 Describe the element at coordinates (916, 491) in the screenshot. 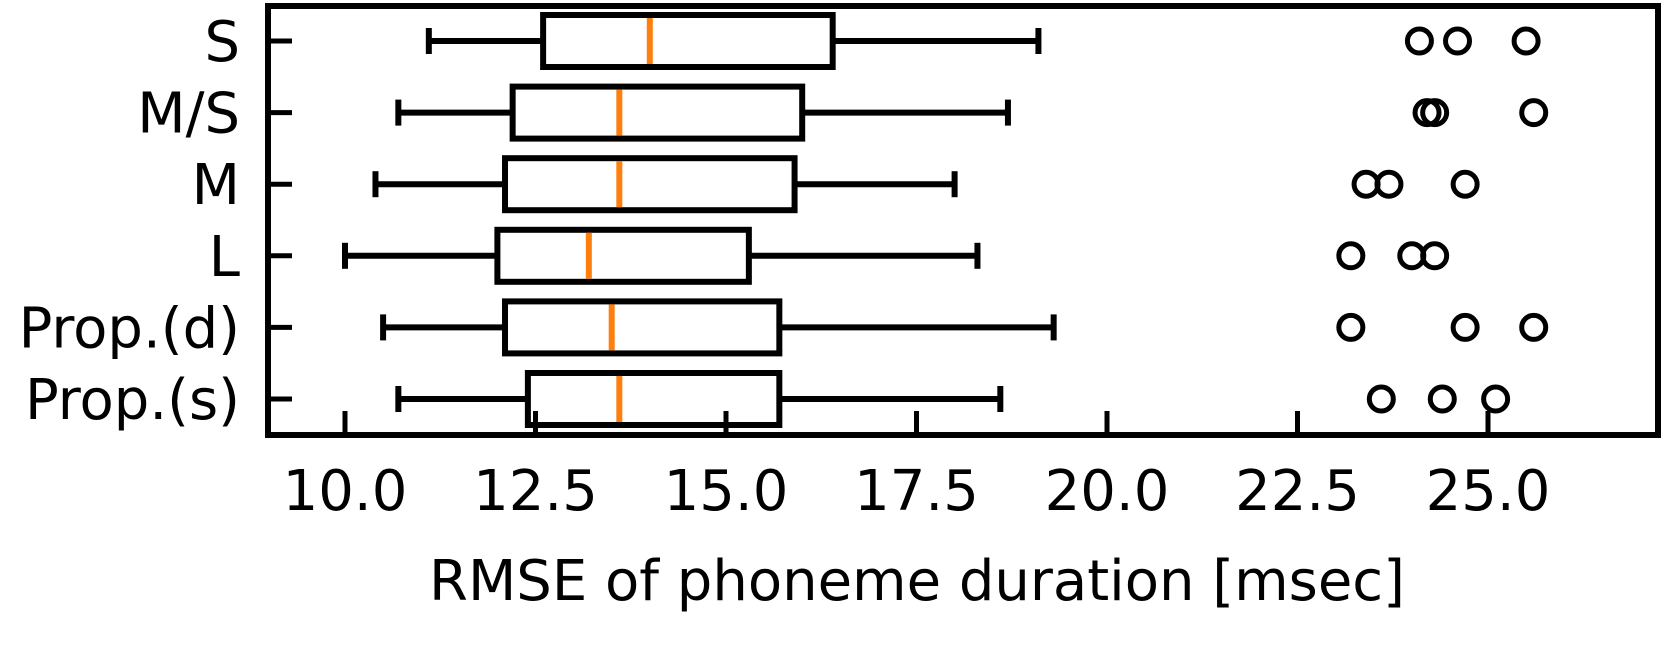

I see `x-tick-label: 17.5` at that location.